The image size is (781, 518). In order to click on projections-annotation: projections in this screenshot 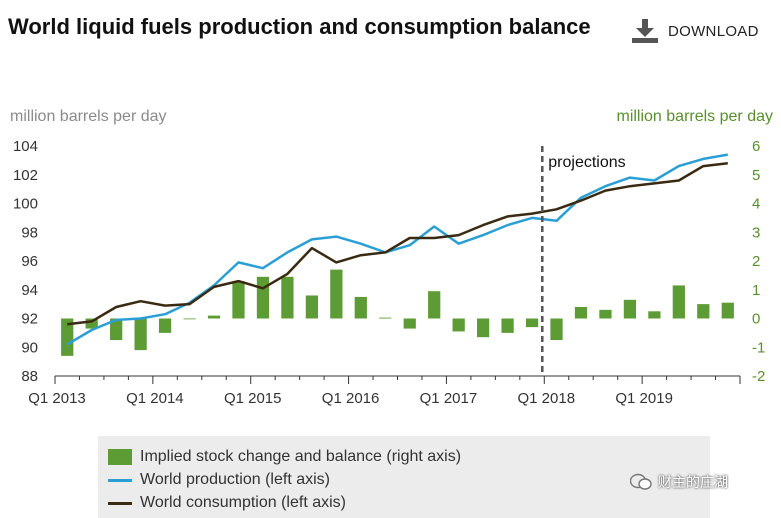, I will do `click(586, 162)`.